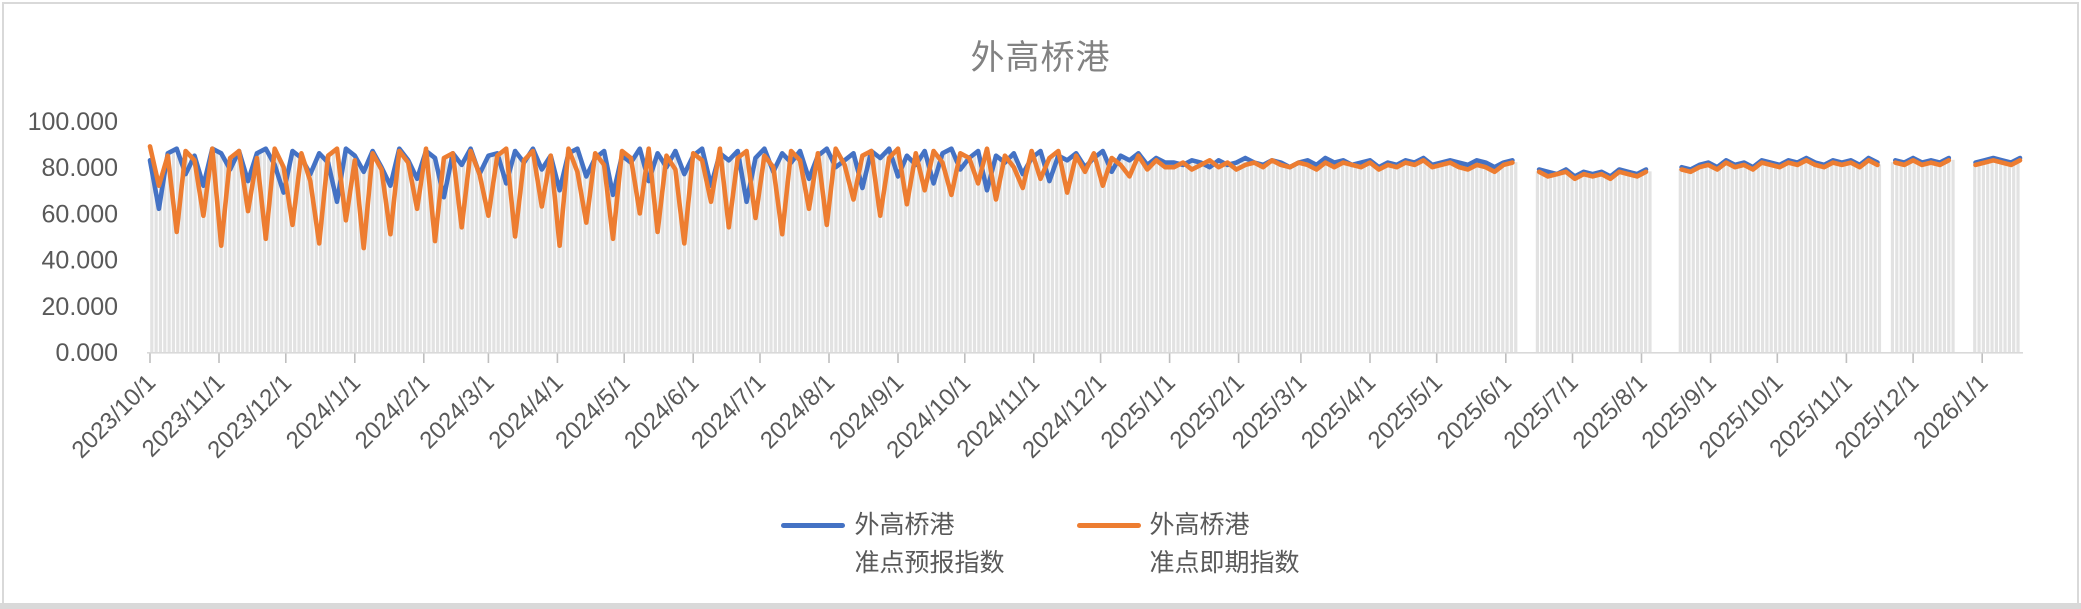  Describe the element at coordinates (80, 168) in the screenshot. I see `y-tick-label: 80.000` at that location.